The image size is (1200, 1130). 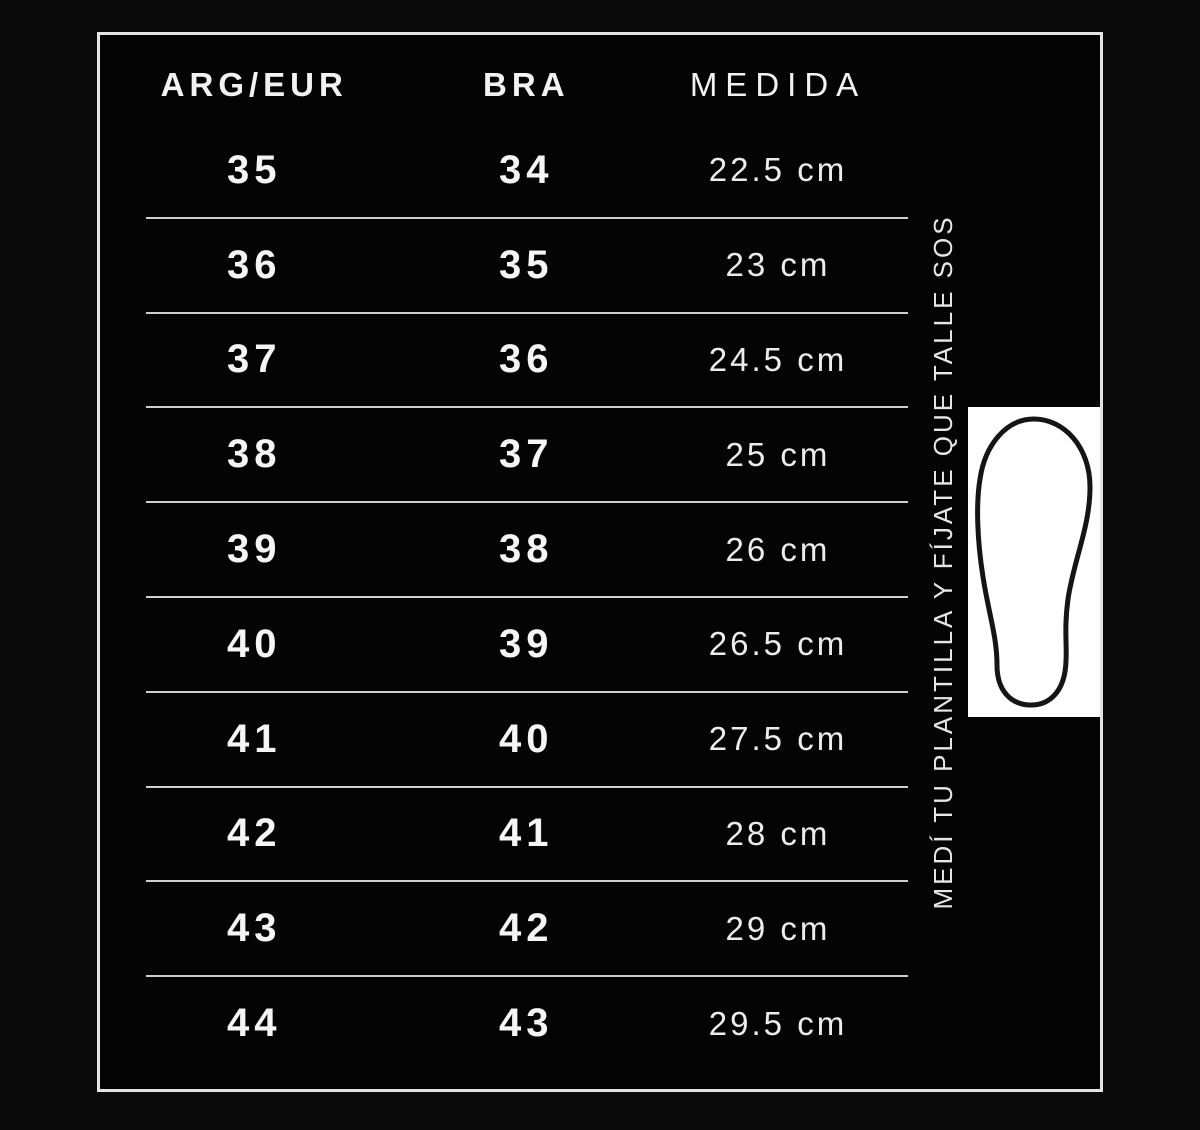 What do you see at coordinates (778, 84) in the screenshot?
I see `column-header-medida: MEDIDA` at bounding box center [778, 84].